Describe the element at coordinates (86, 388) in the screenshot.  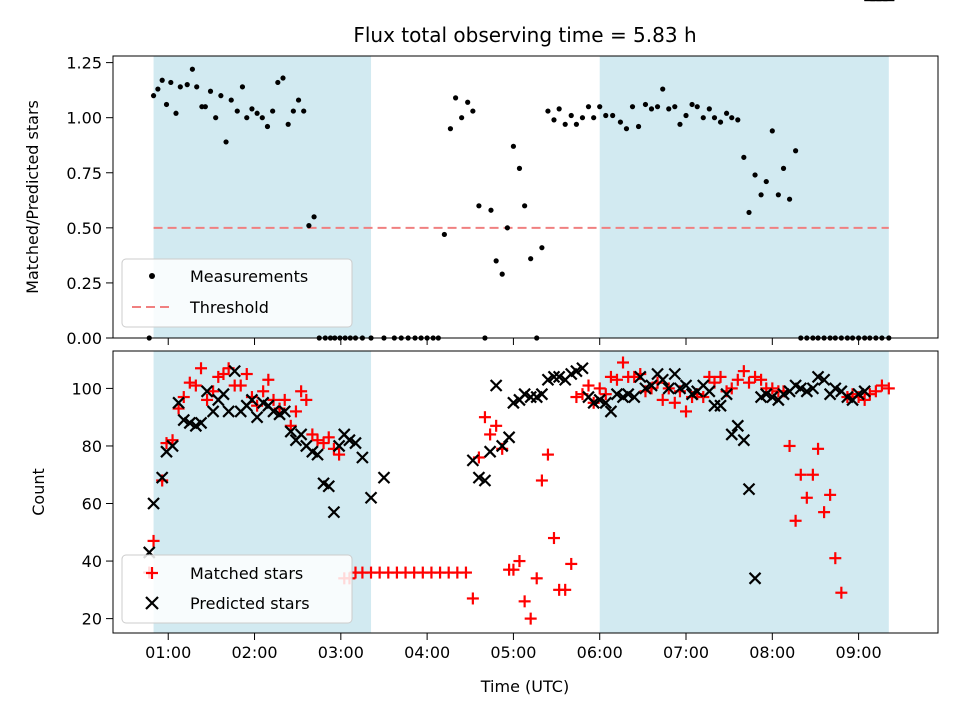
I see `y-tick-label: 100` at that location.